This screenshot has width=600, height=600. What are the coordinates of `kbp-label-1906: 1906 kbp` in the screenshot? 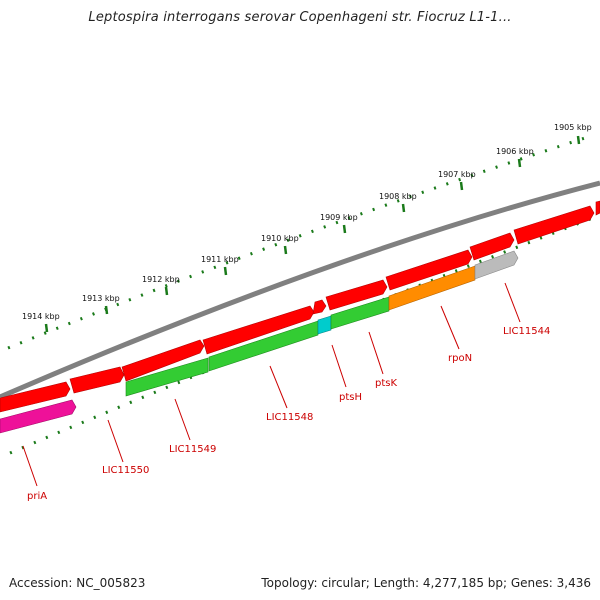 It's located at (515, 151).